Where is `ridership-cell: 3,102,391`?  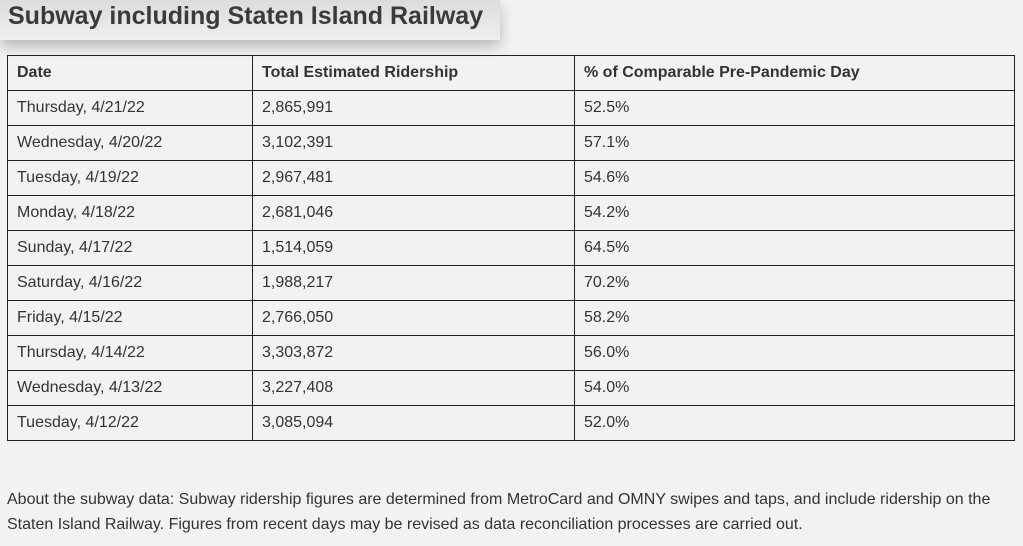
ridership-cell: 3,102,391 is located at coordinates (413, 143).